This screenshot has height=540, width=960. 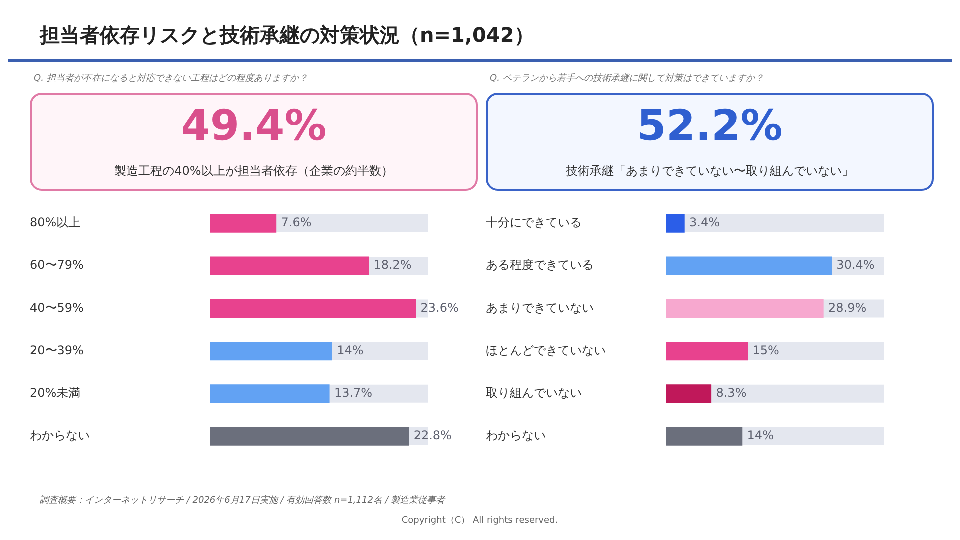 I want to click on y-tick-label: 取り組んでいない, so click(x=534, y=393).